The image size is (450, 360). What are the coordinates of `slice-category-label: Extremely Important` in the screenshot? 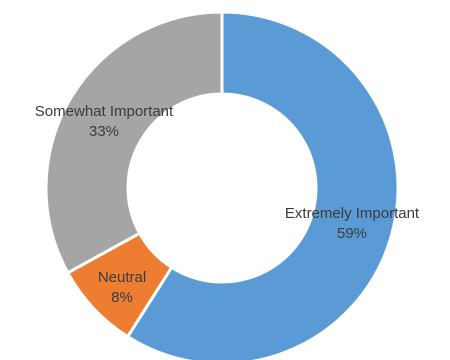 It's located at (352, 213).